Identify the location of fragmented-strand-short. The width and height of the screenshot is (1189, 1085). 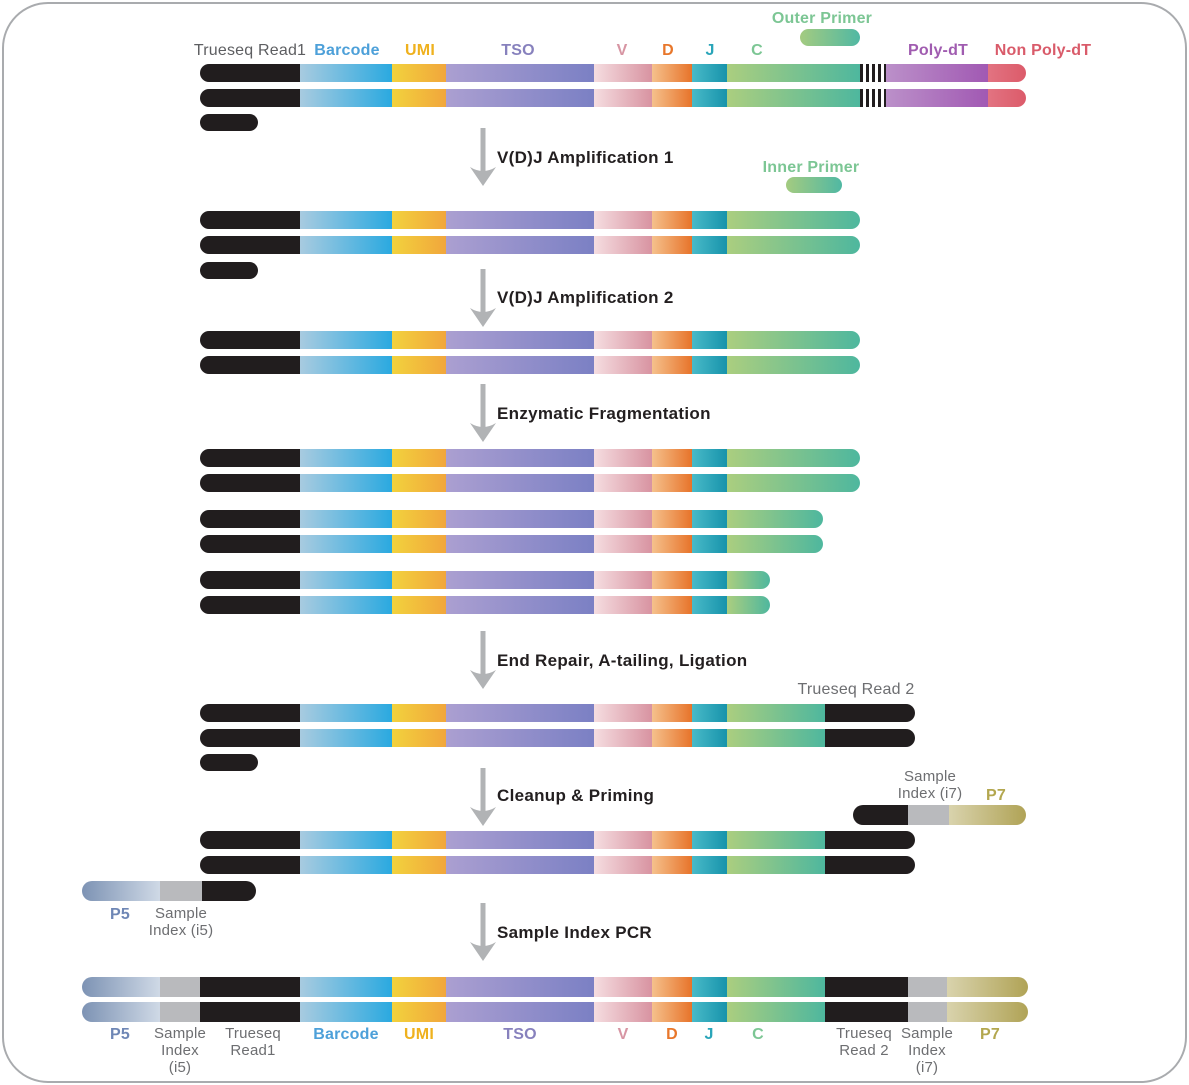
(485, 580).